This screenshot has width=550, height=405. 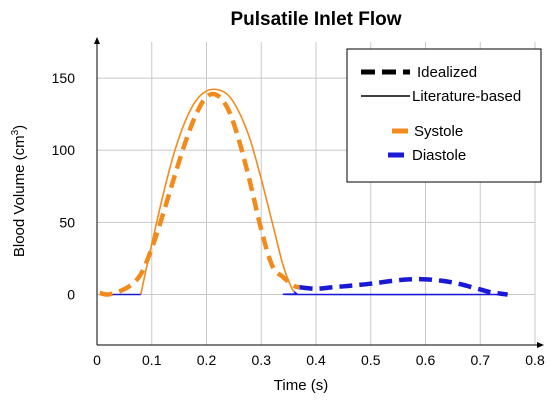 What do you see at coordinates (403, 286) in the screenshot?
I see `idealized-series-line` at bounding box center [403, 286].